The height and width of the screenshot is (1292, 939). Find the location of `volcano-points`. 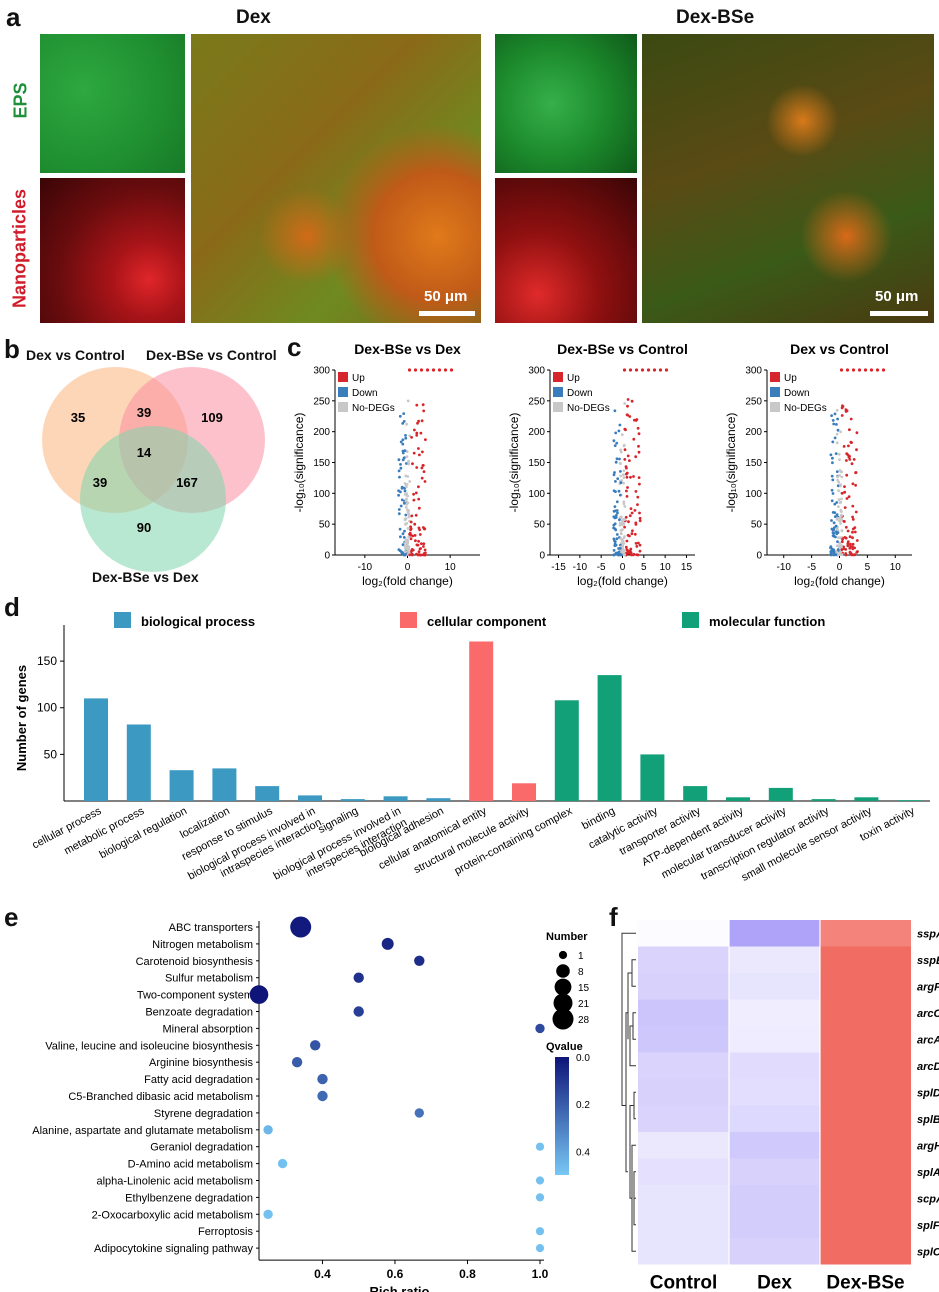

volcano-points is located at coordinates (640, 462).